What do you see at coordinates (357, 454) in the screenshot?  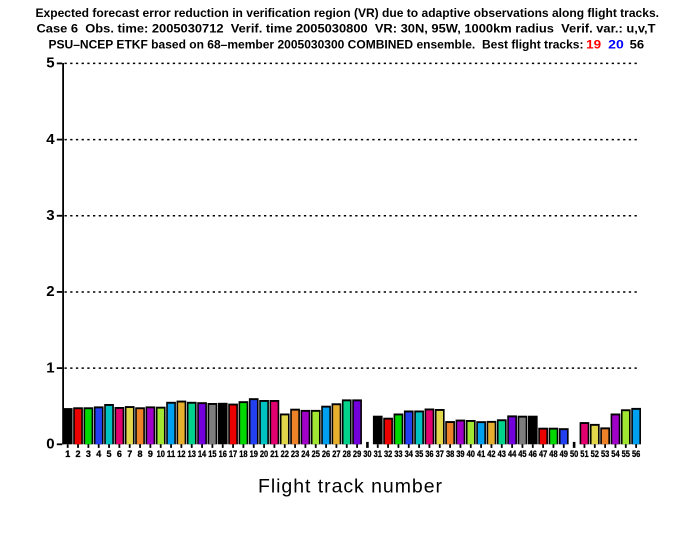 I see `svg-text: 29` at bounding box center [357, 454].